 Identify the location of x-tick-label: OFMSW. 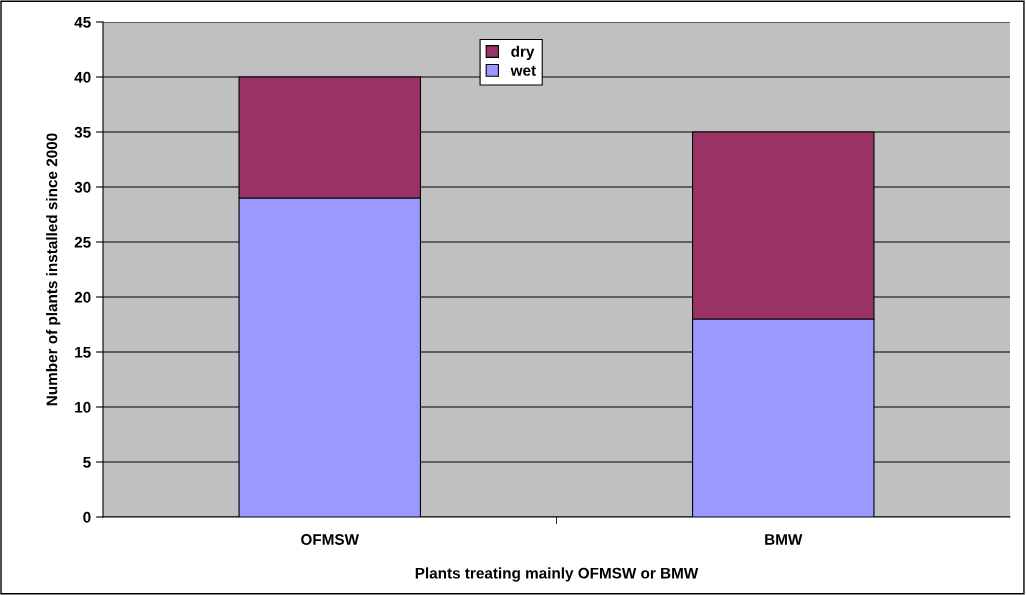
(330, 539).